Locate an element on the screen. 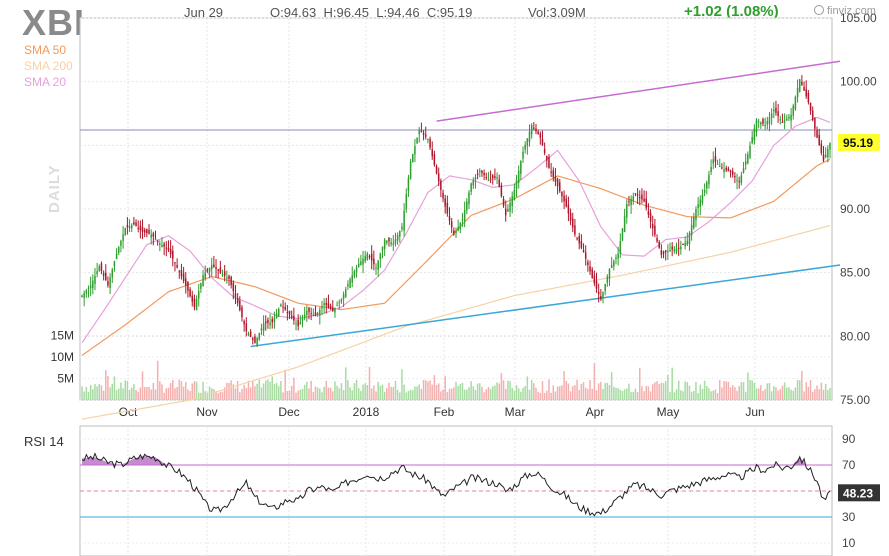 The height and width of the screenshot is (556, 889). rsi-tick-label: 90 is located at coordinates (849, 439).